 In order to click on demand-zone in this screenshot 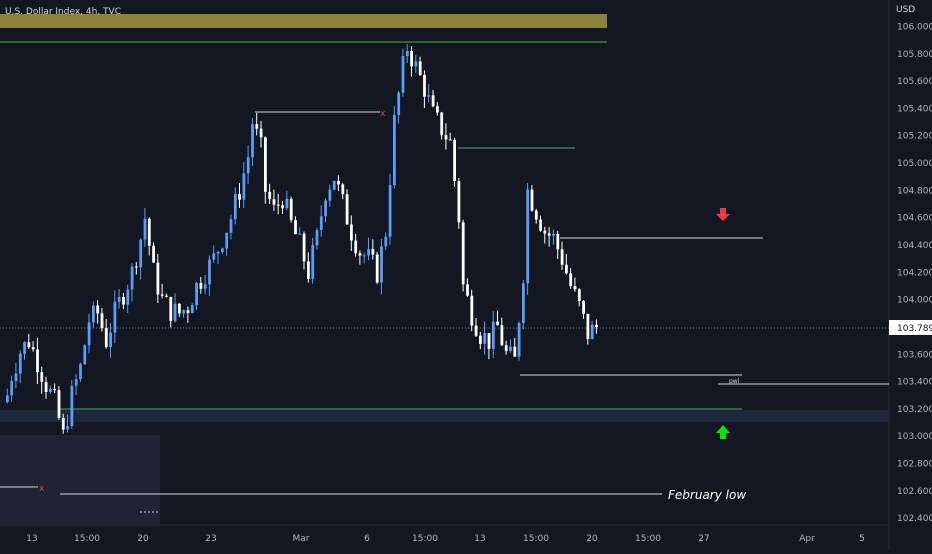, I will do `click(444, 416)`.